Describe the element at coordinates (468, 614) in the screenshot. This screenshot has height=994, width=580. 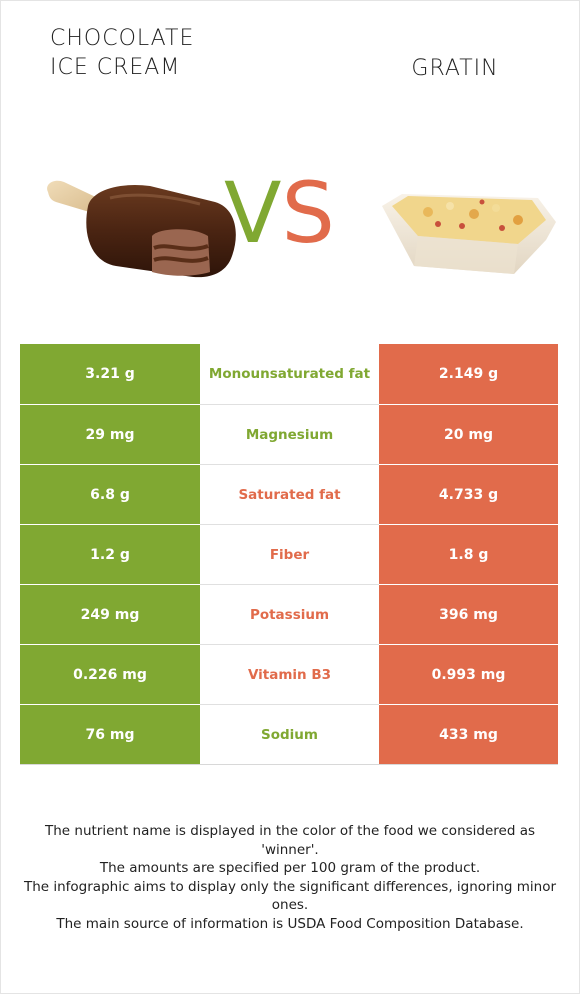
I see `right-value: 396 mg` at that location.